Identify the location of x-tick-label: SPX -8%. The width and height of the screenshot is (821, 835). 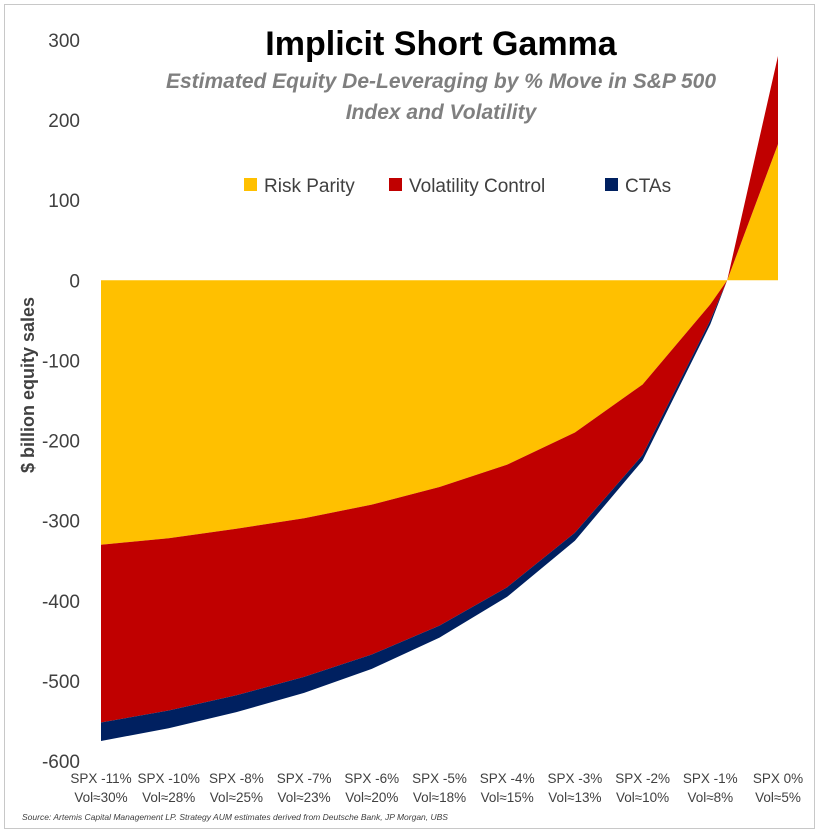
(236, 778).